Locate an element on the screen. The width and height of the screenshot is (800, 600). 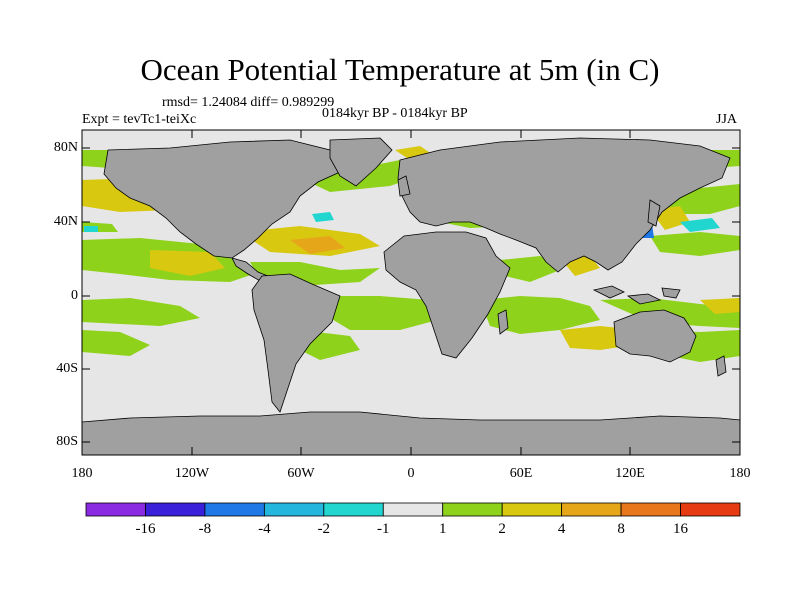
colorbar-label: -1 is located at coordinates (383, 529).